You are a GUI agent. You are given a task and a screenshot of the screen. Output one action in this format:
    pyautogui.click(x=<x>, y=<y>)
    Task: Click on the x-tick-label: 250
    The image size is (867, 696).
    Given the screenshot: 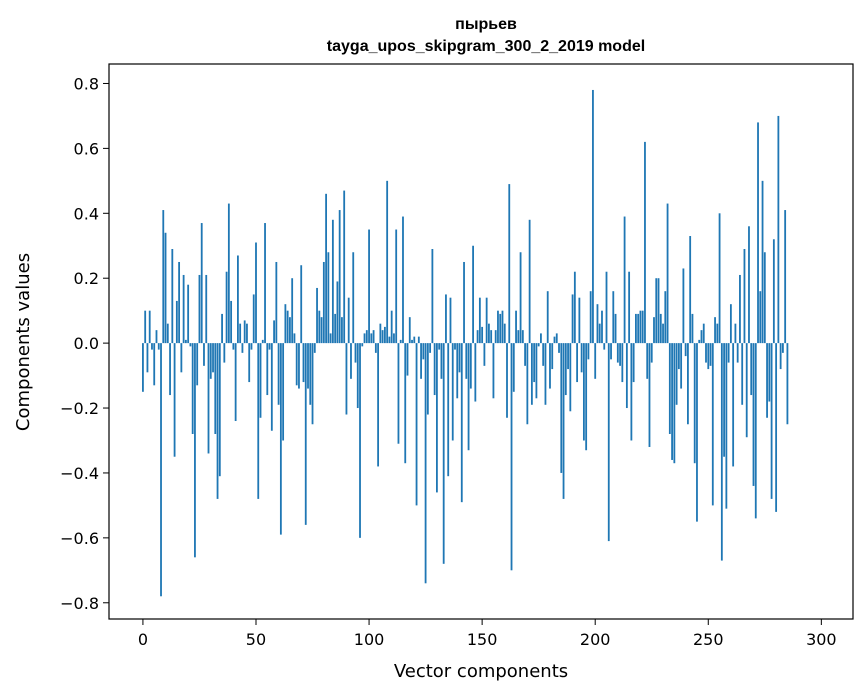 What is the action you would take?
    pyautogui.click(x=708, y=639)
    